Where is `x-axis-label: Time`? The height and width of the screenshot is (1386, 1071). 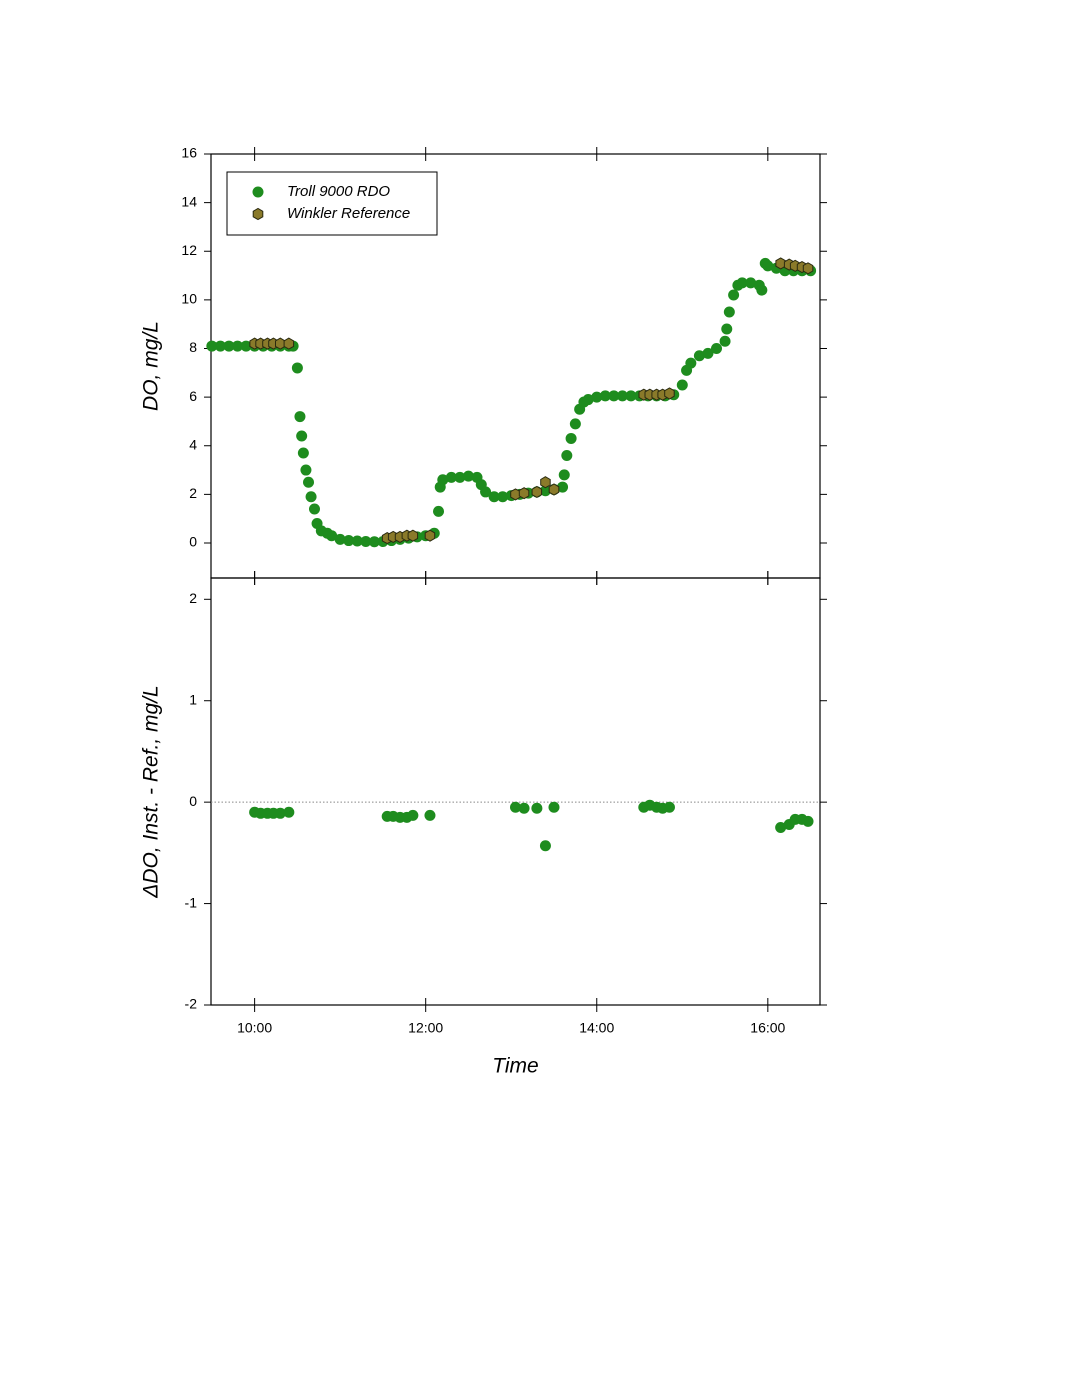
x-axis-label: Time is located at coordinates (515, 1066).